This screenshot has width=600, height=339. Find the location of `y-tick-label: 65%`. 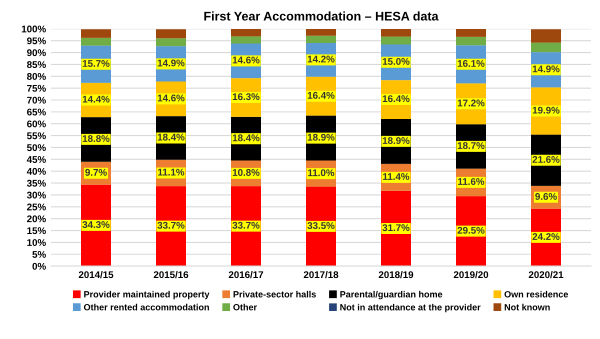

y-tick-label: 65% is located at coordinates (36, 112).